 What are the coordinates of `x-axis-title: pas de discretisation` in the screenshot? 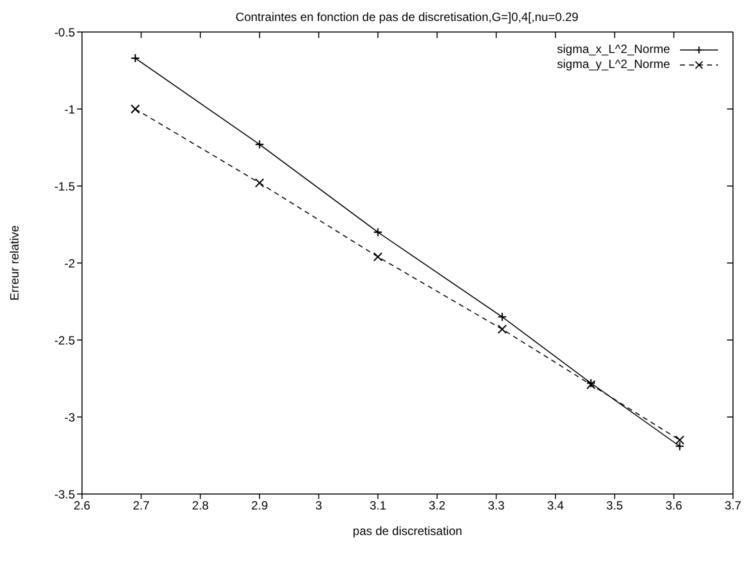 It's located at (407, 531).